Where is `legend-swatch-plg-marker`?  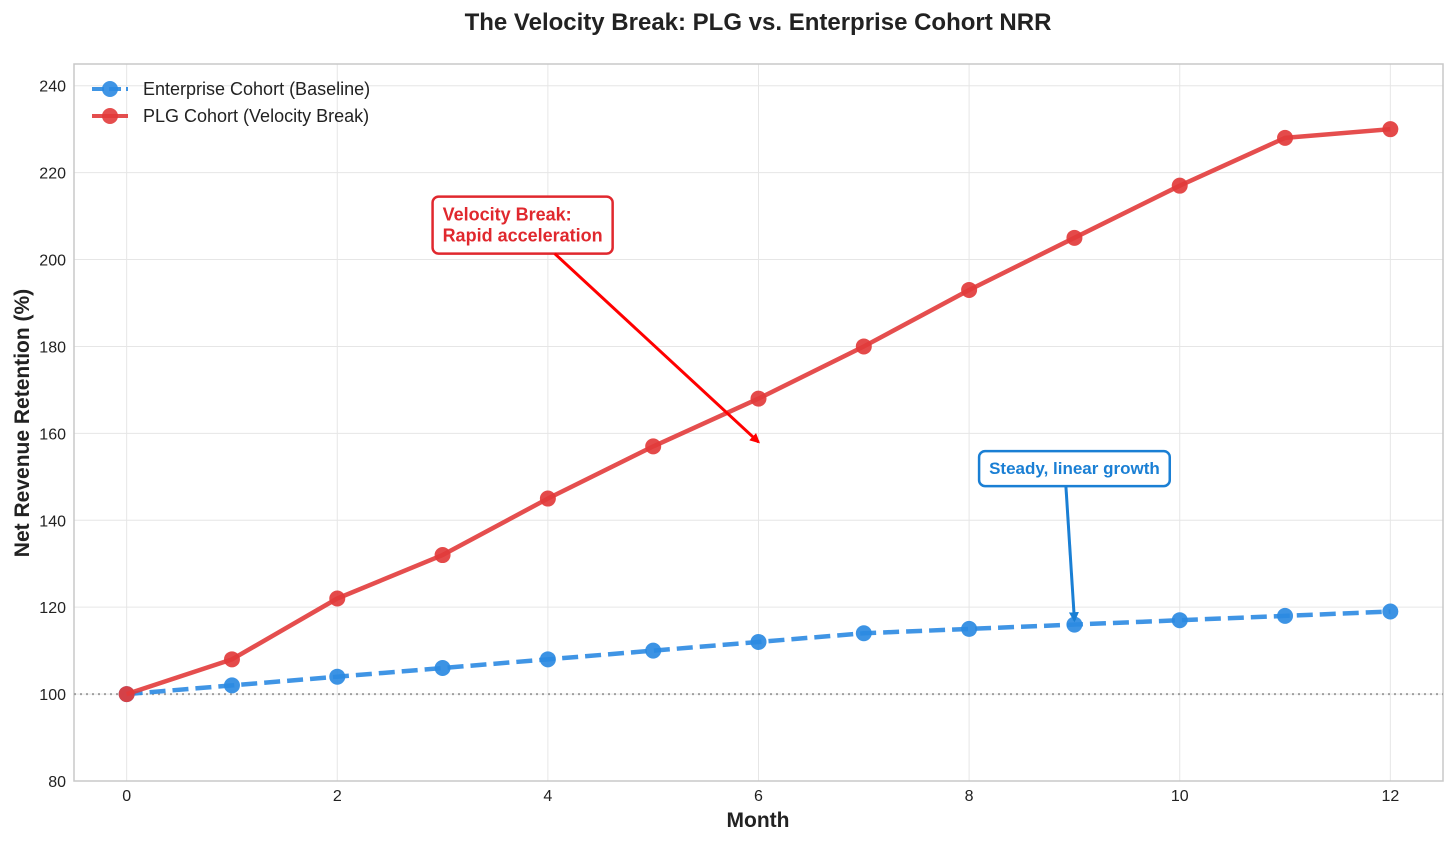
legend-swatch-plg-marker is located at coordinates (110, 116).